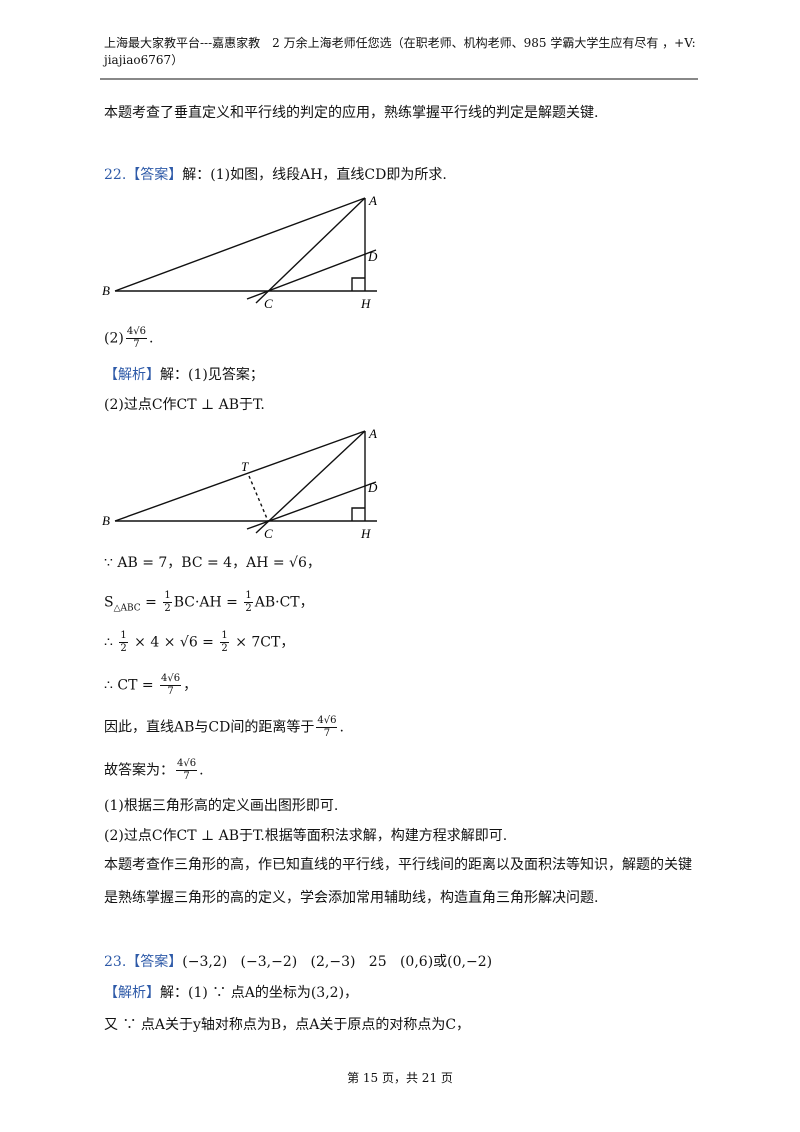  I want to click on point-label: T, so click(245, 466).